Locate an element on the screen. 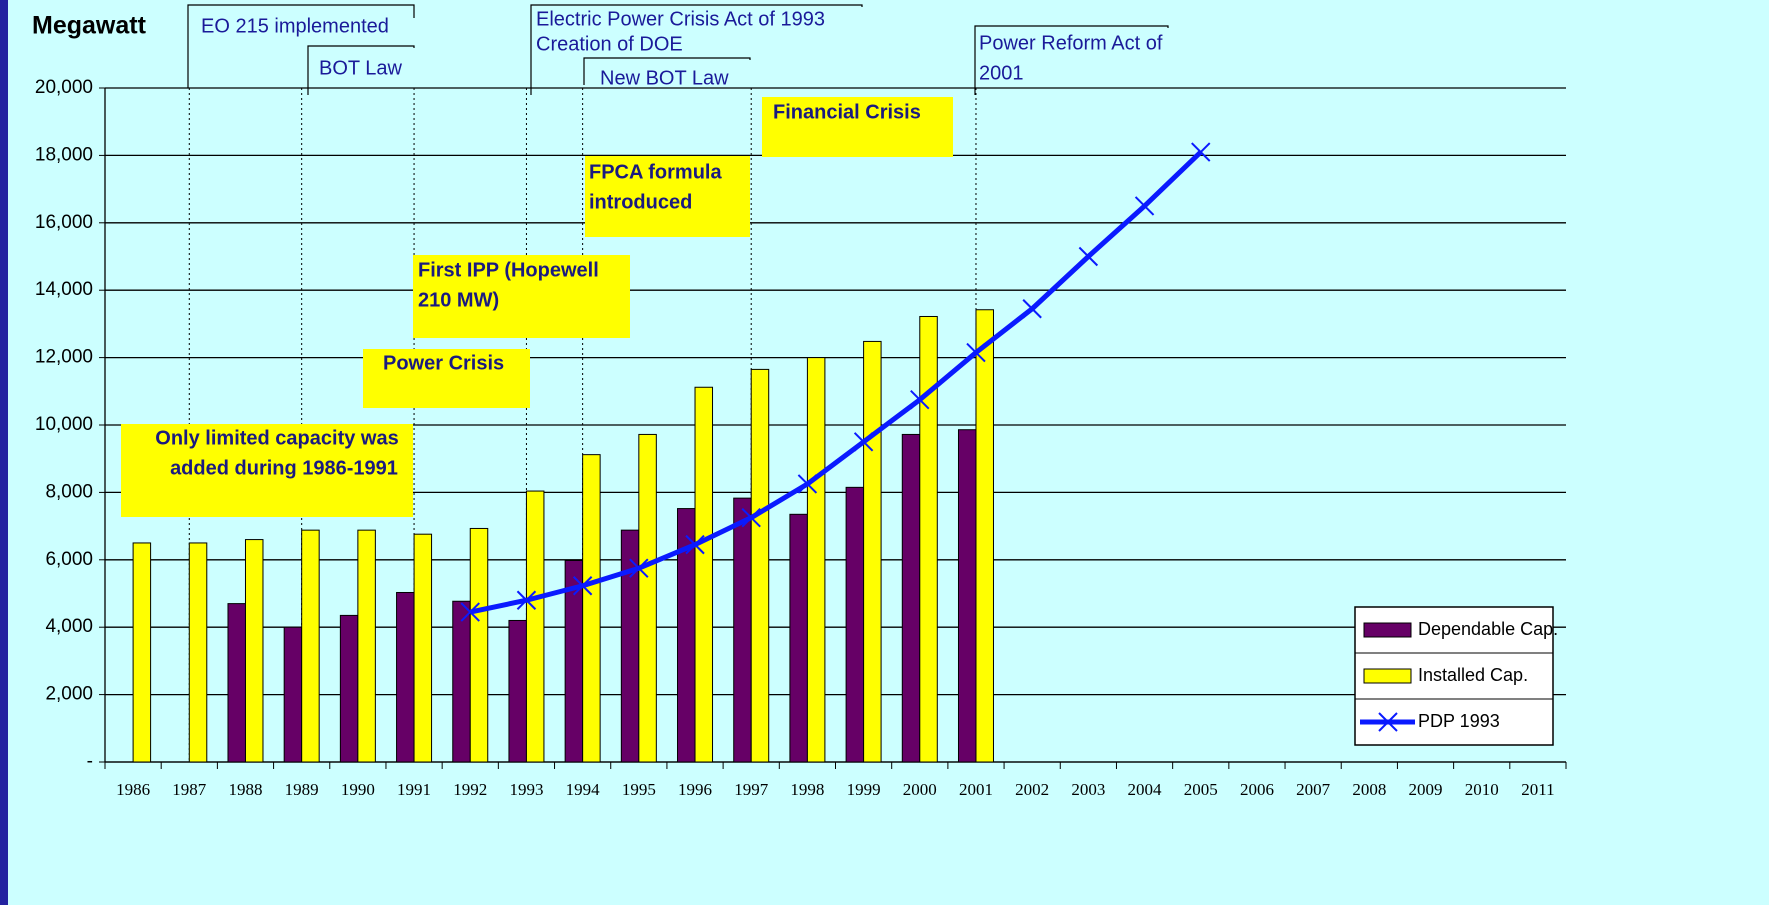 The image size is (1769, 905). x-tick-label: 2006 is located at coordinates (1257, 789).